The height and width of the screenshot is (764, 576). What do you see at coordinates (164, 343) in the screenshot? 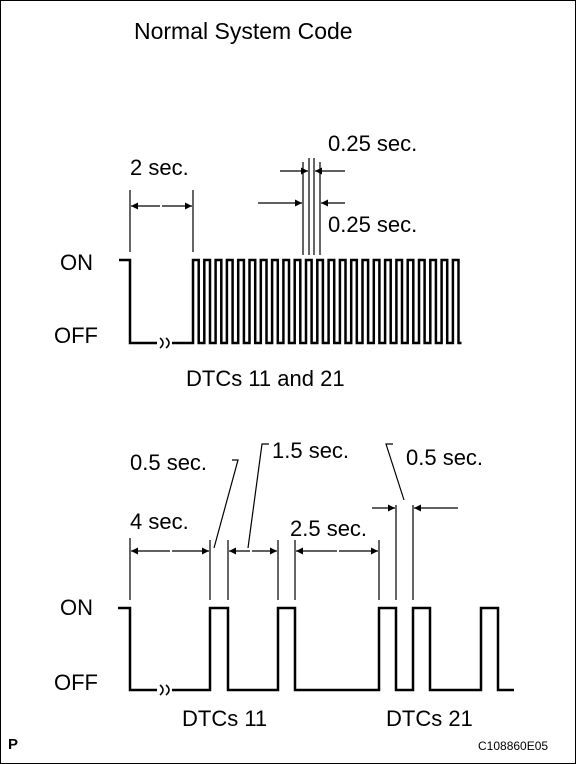
I see `top-break-mark` at bounding box center [164, 343].